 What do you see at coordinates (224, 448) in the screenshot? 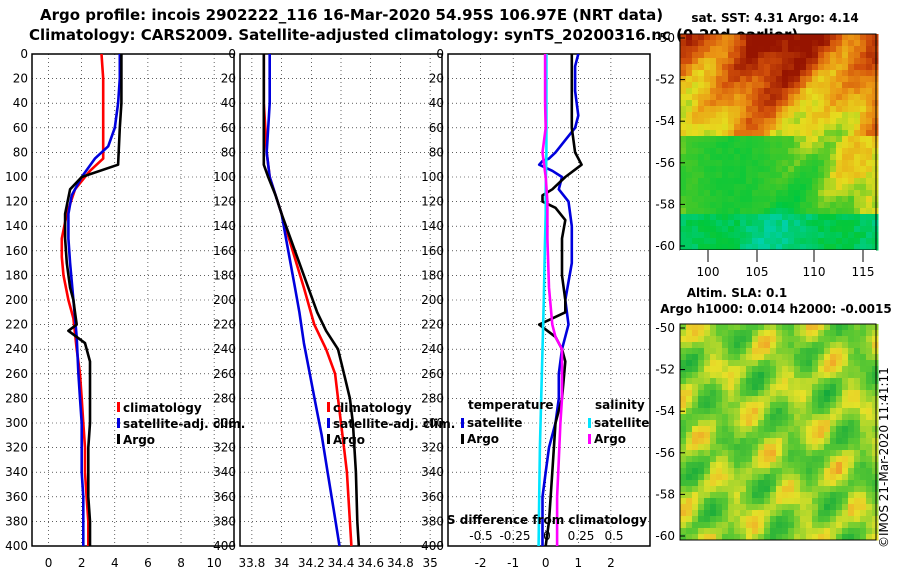
I see `y-tick-label: 320` at bounding box center [224, 448].